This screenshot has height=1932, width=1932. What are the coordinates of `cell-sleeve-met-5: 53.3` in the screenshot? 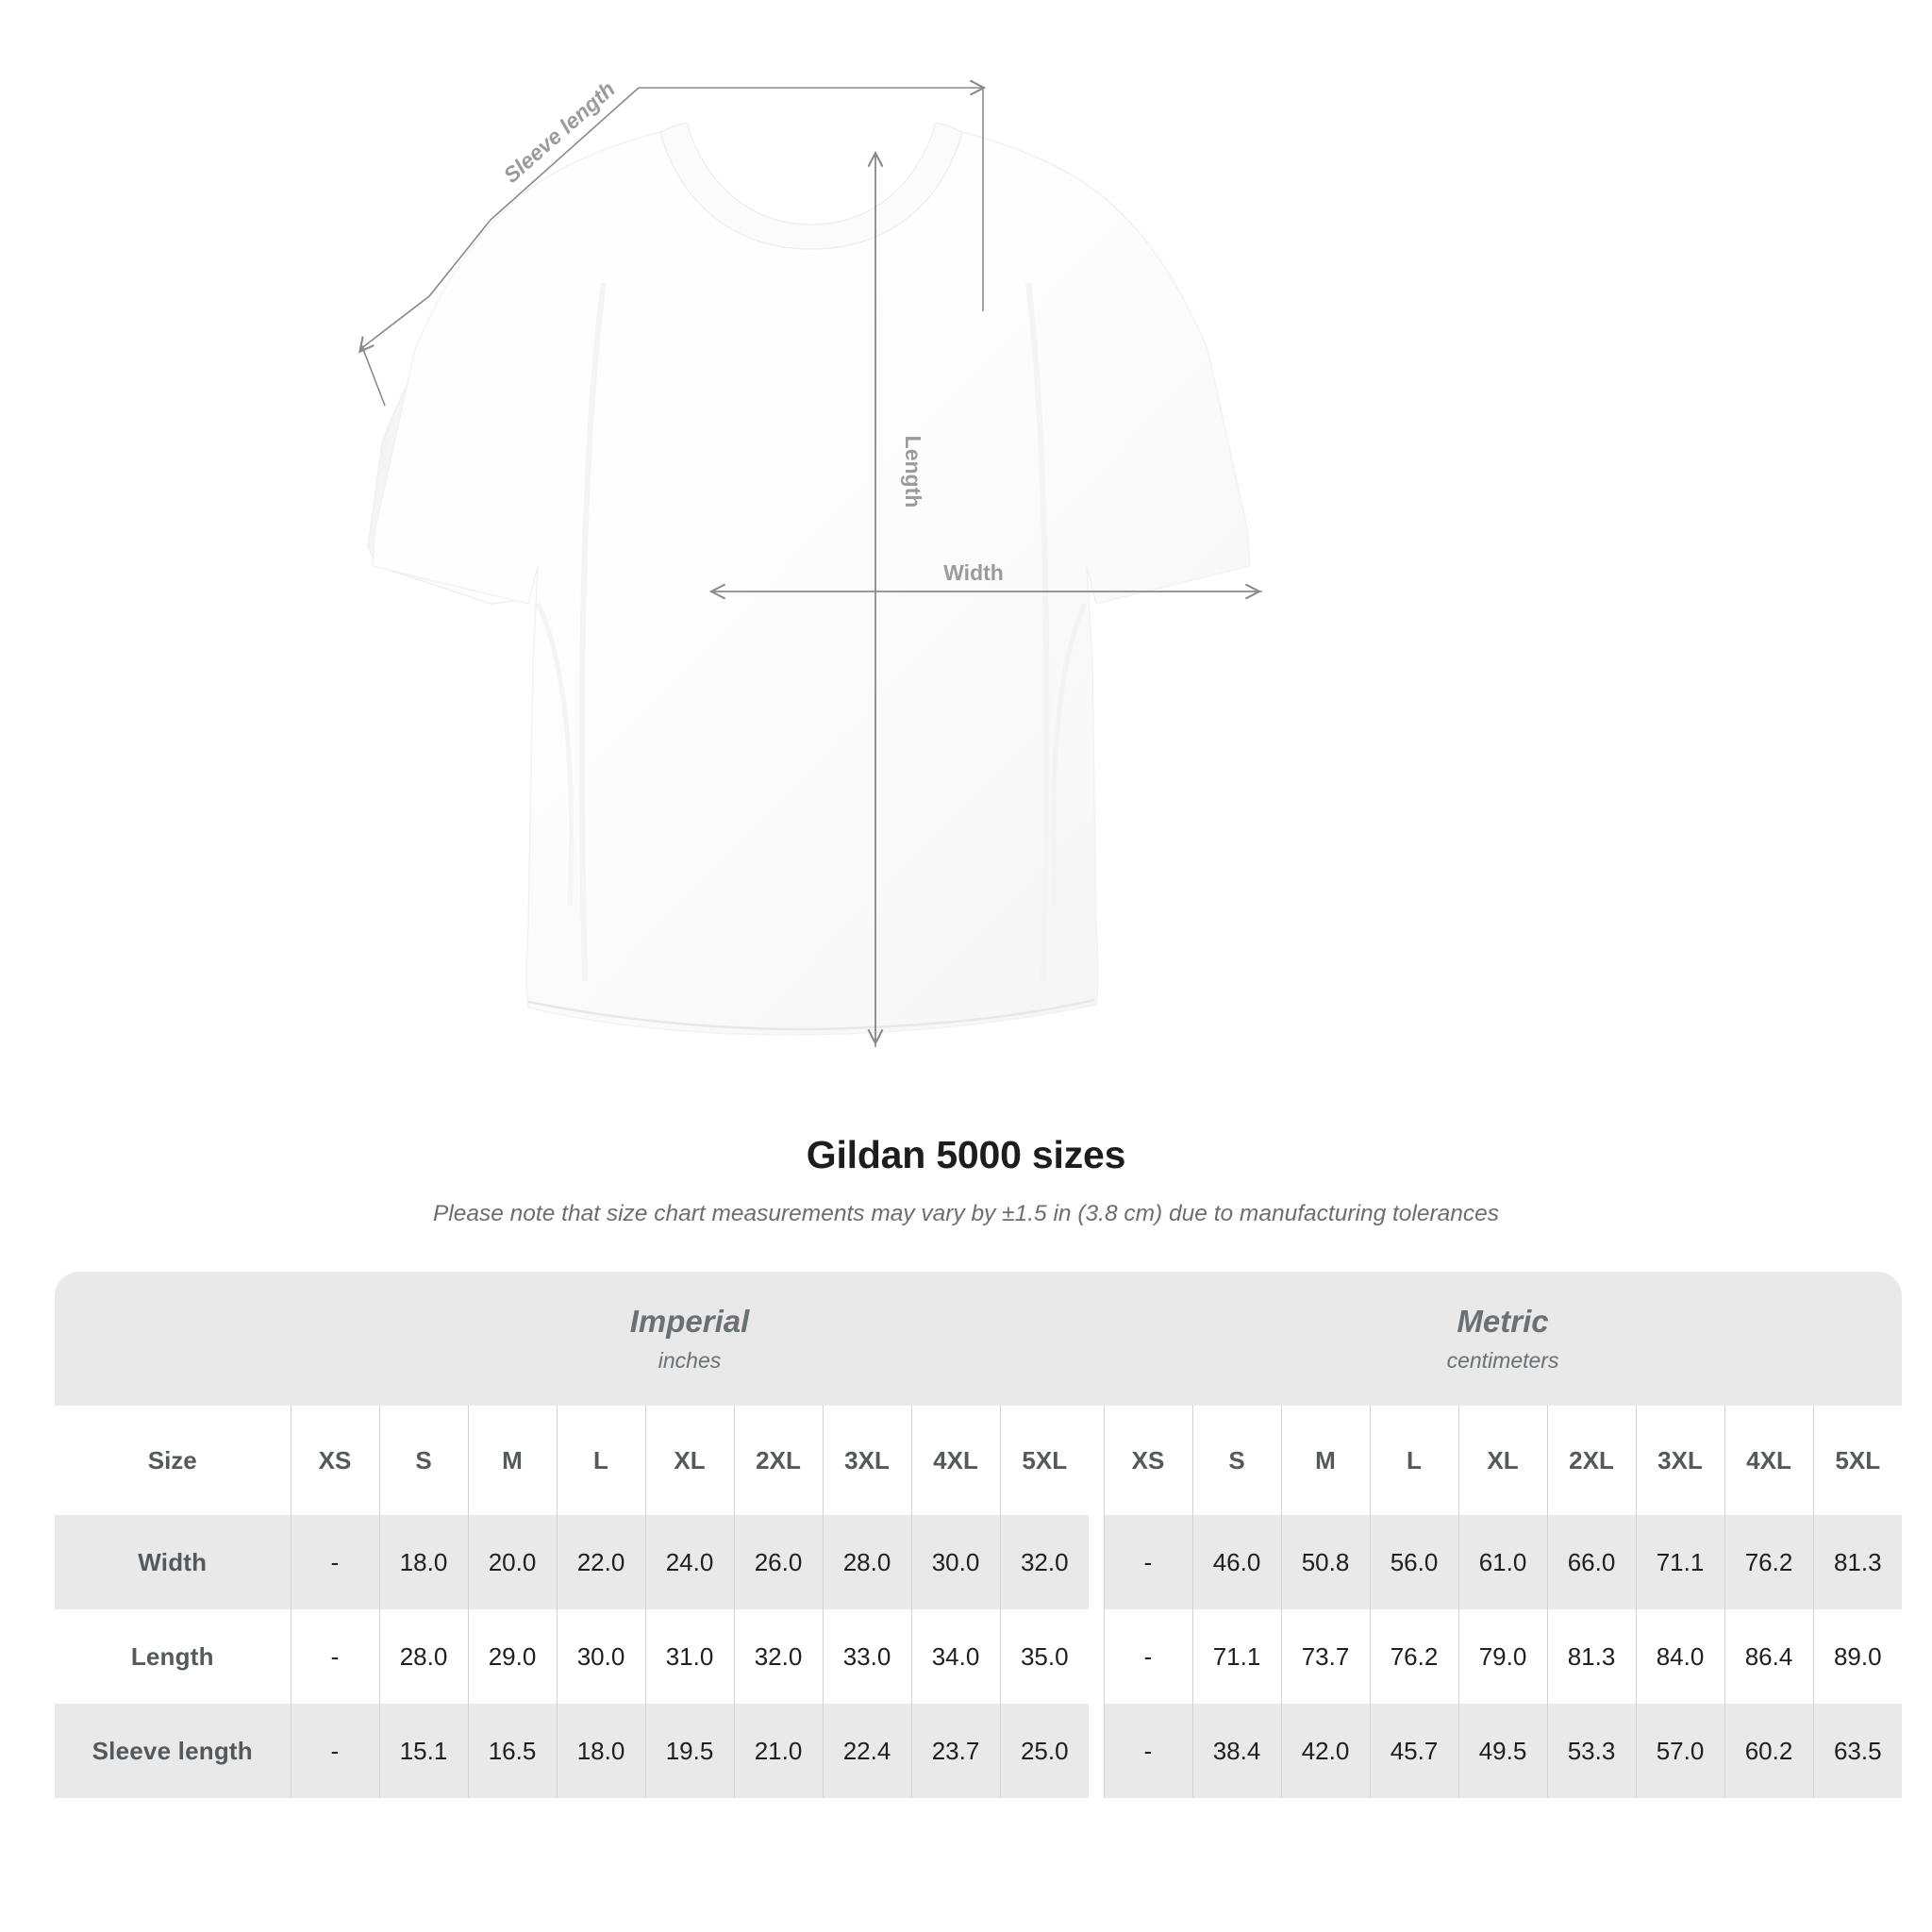 It's located at (1591, 1751).